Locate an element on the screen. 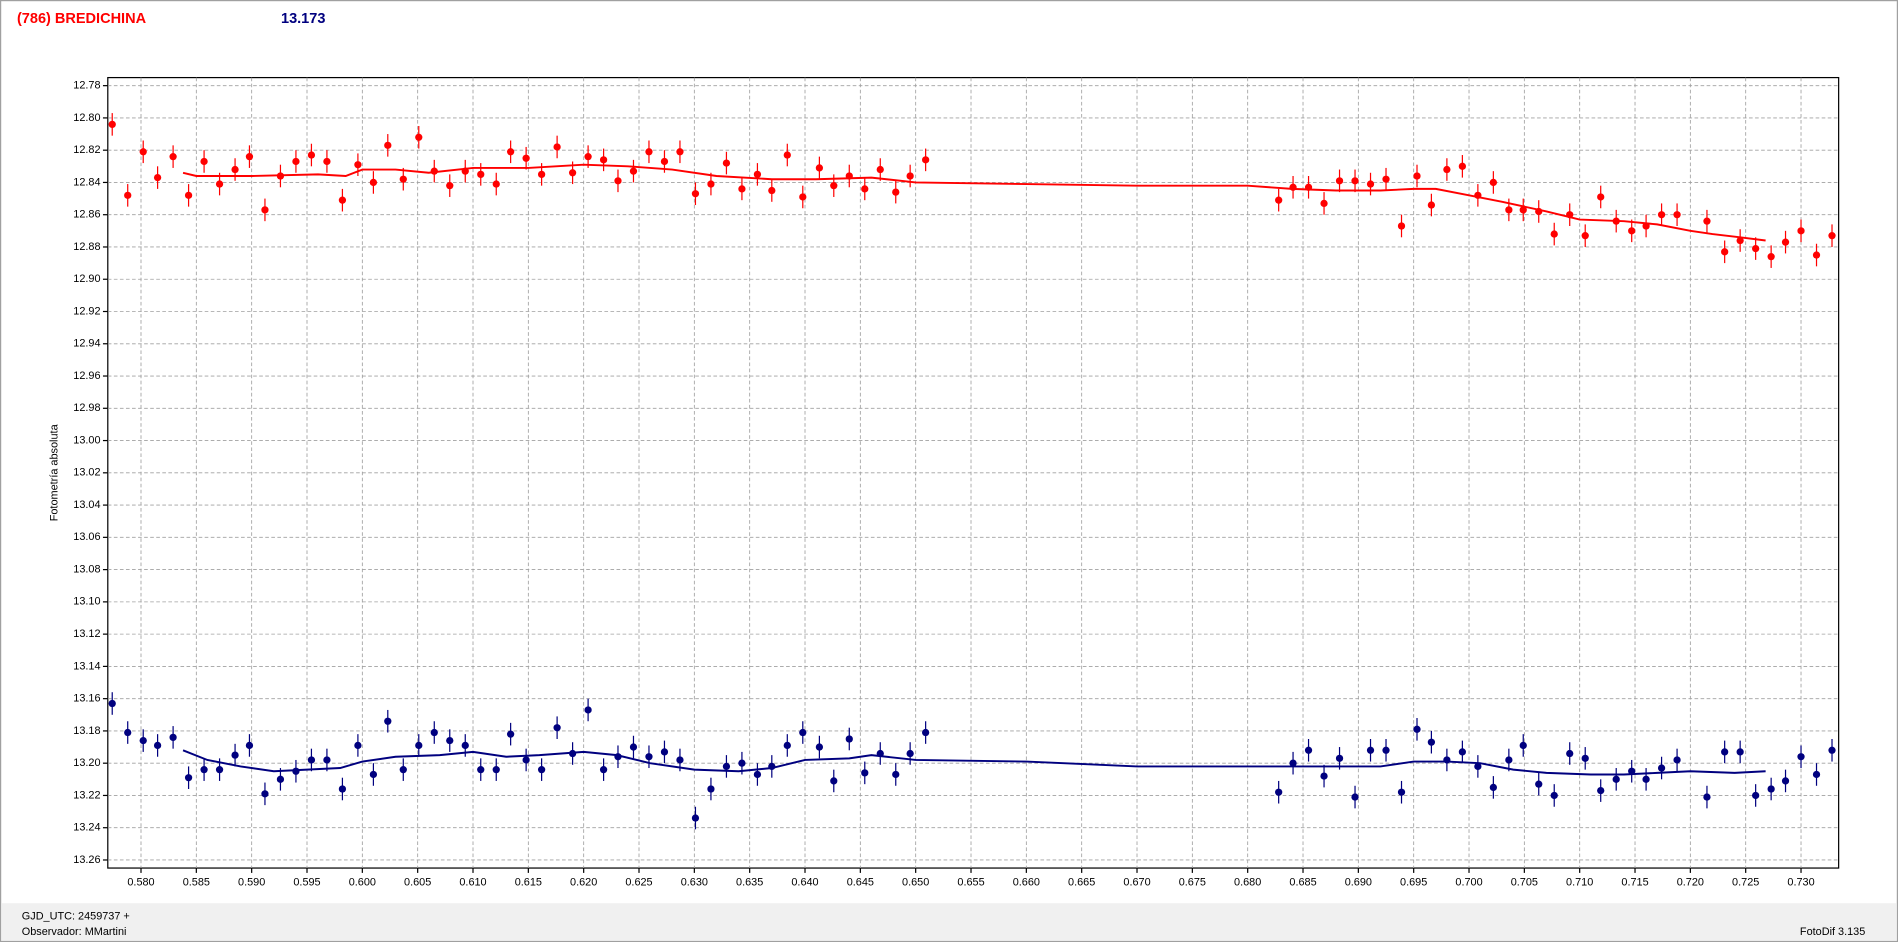  x-tick-label: 0.665 is located at coordinates (1081, 882).